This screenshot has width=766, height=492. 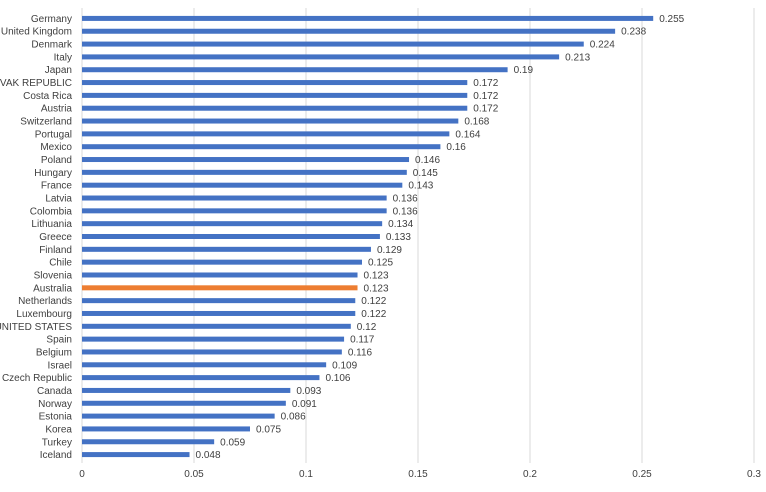 What do you see at coordinates (244, 172) in the screenshot?
I see `bar-hungary` at bounding box center [244, 172].